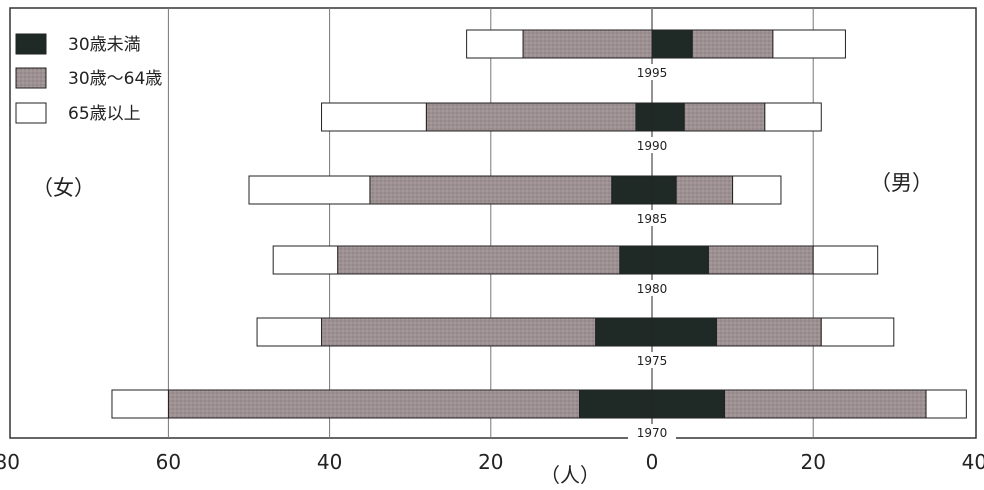 The height and width of the screenshot is (490, 984). Describe the element at coordinates (664, 190) in the screenshot. I see `bar-male-under30-1985` at that location.